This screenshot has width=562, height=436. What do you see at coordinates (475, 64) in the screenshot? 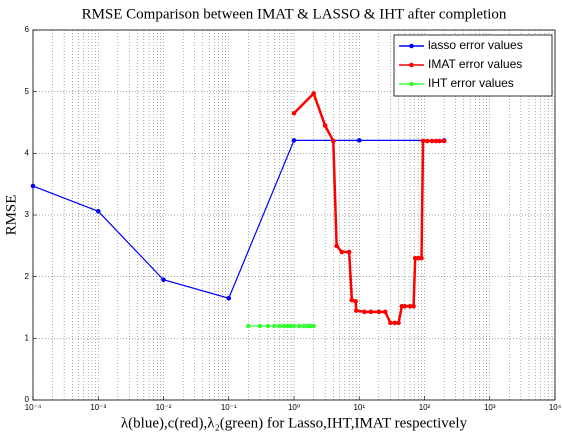
I see `legend-label: IMAT error values` at bounding box center [475, 64].